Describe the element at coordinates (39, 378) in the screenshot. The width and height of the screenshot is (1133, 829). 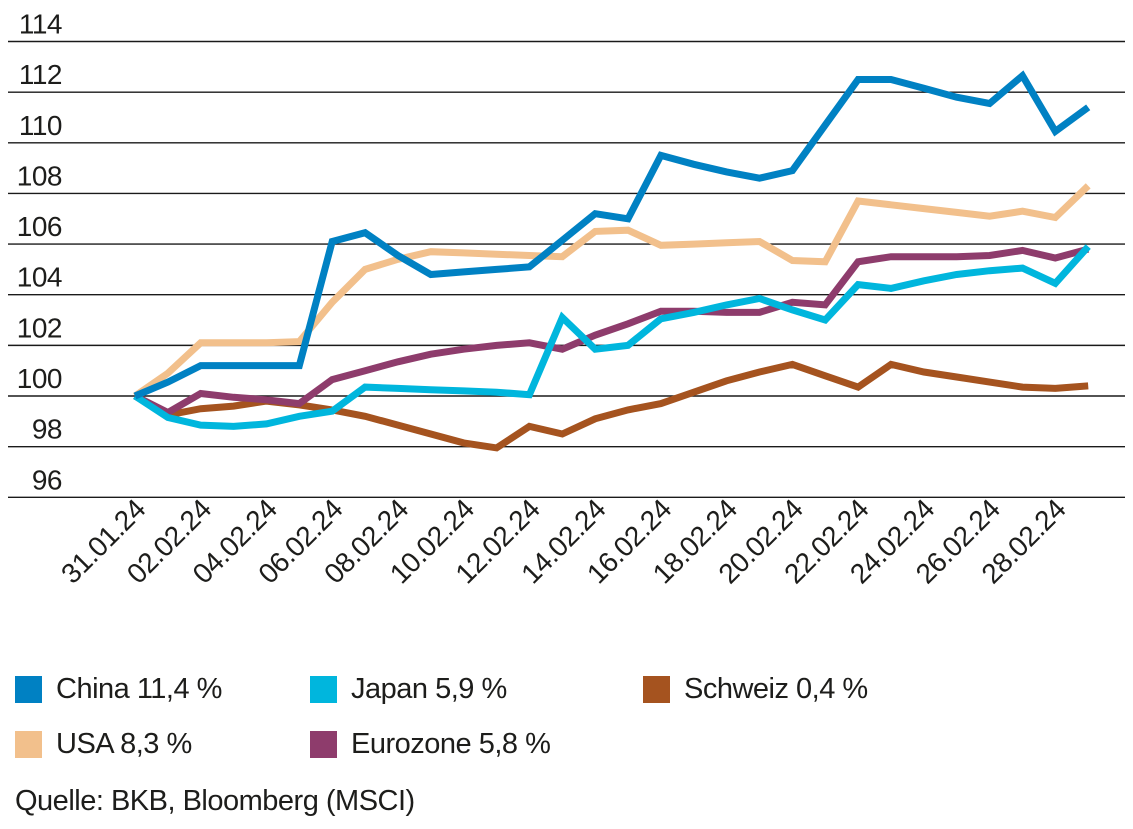
I see `y-tick-label-100: 100` at that location.